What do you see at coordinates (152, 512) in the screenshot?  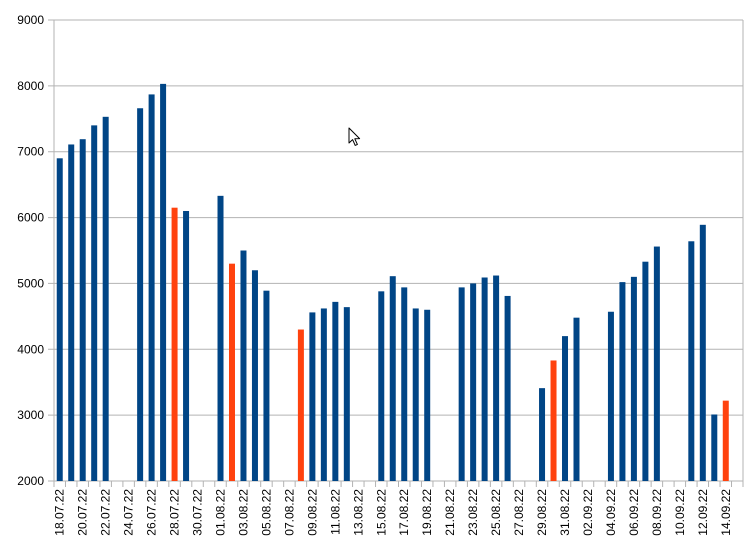 I see `x-tick-label: 26.07.22` at bounding box center [152, 512].